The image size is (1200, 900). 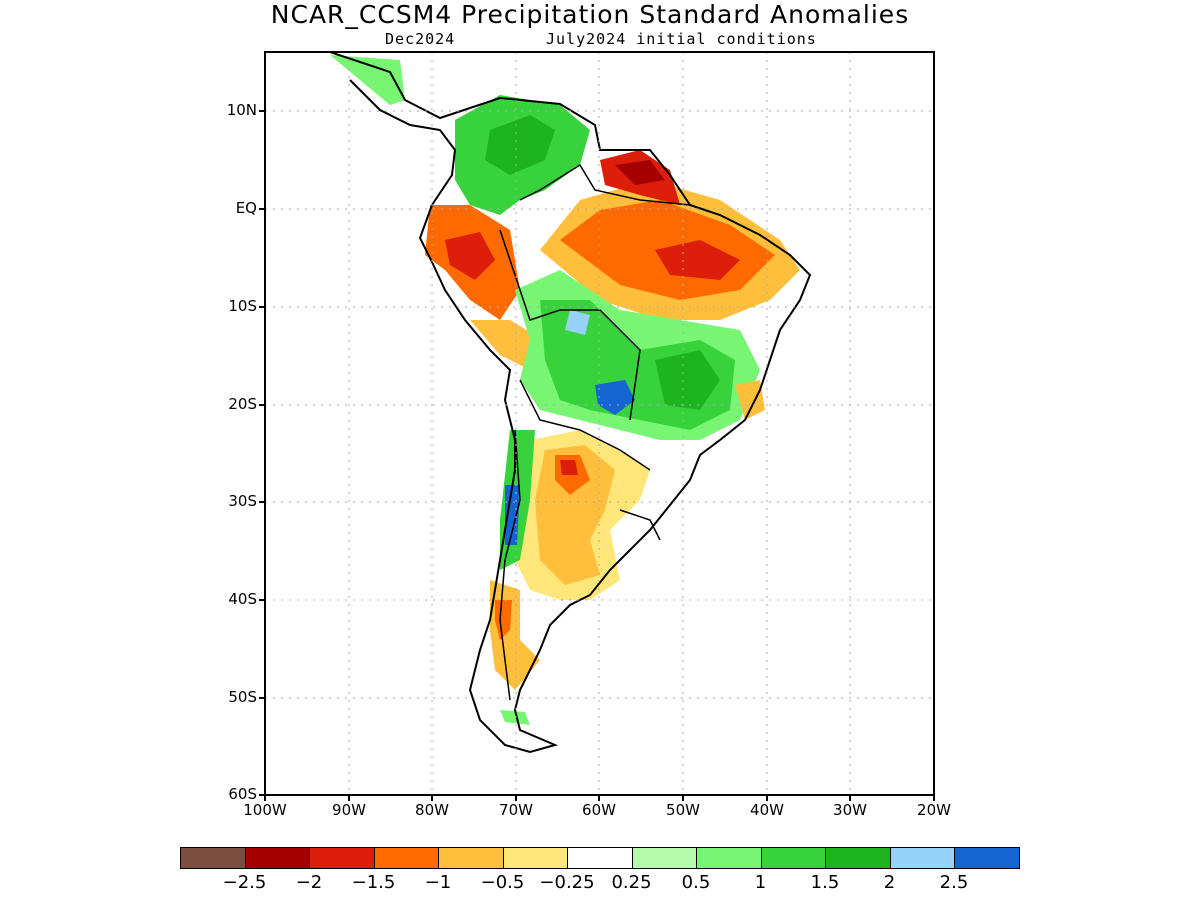 What do you see at coordinates (515, 717) in the screenshot?
I see `wet-fuego` at bounding box center [515, 717].